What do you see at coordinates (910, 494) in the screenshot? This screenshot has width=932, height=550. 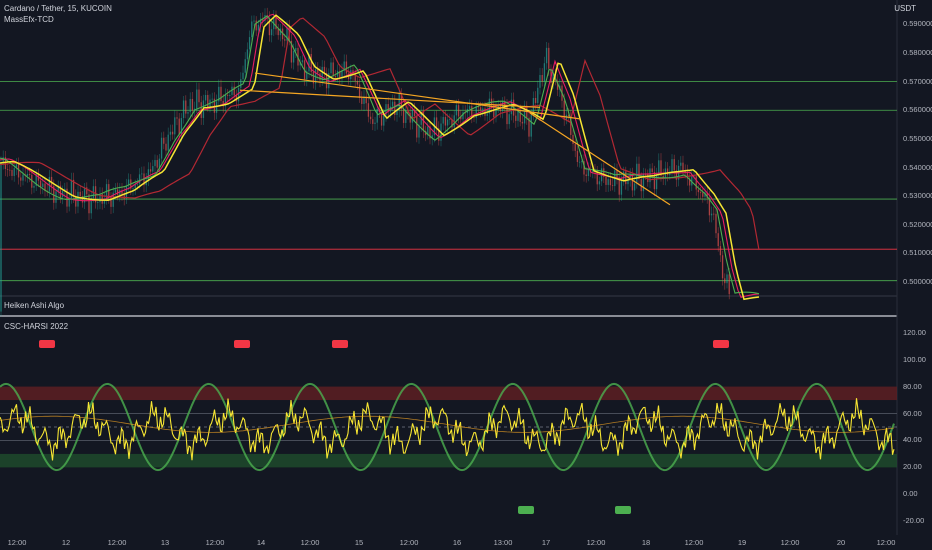 I see `oscillator-axis-tick: 0.00` at bounding box center [910, 494].